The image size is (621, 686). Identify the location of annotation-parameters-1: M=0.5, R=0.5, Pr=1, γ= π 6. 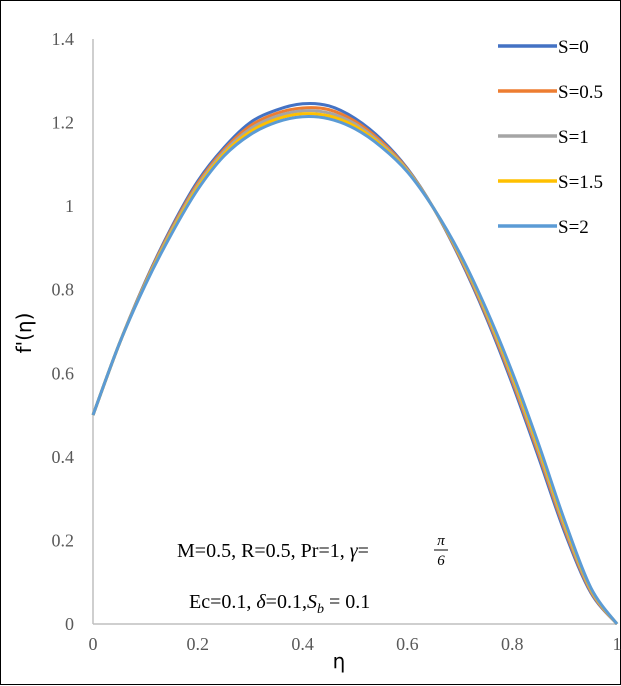
(312, 551).